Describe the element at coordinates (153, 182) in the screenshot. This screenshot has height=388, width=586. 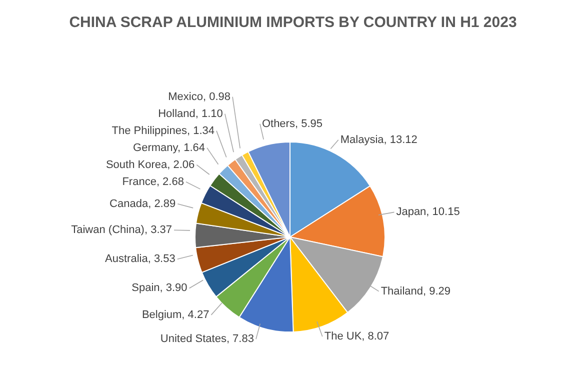
I see `slice-label: France, 2.68` at that location.